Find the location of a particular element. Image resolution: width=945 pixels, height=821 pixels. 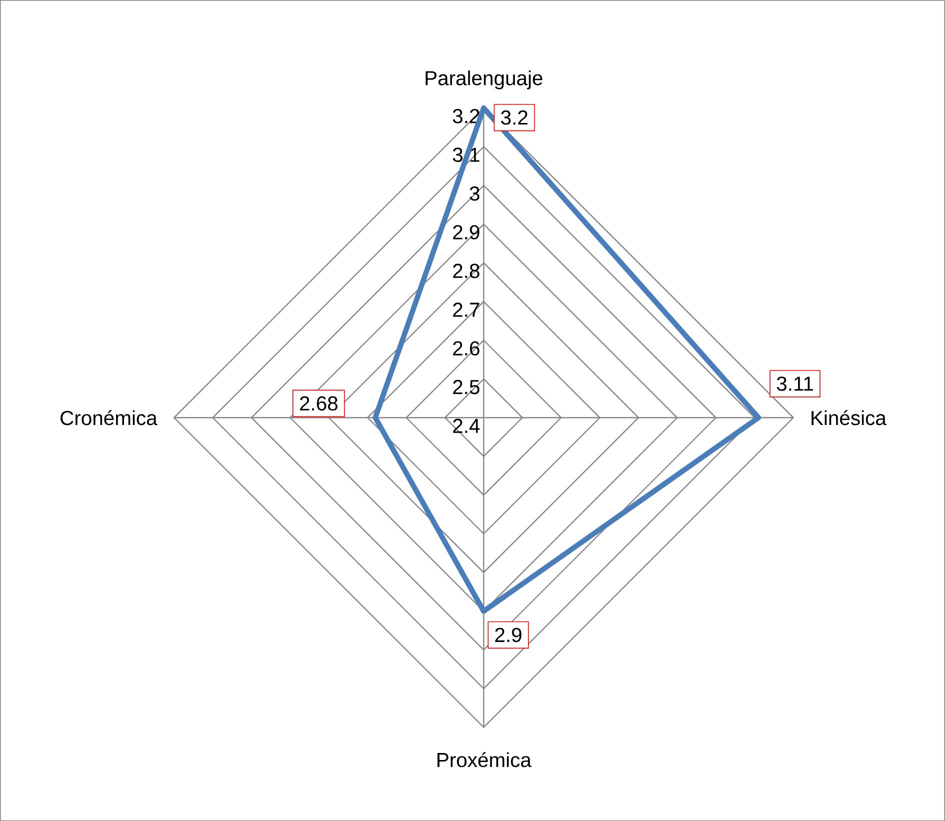

y-tick-label: 2.8 is located at coordinates (466, 271).